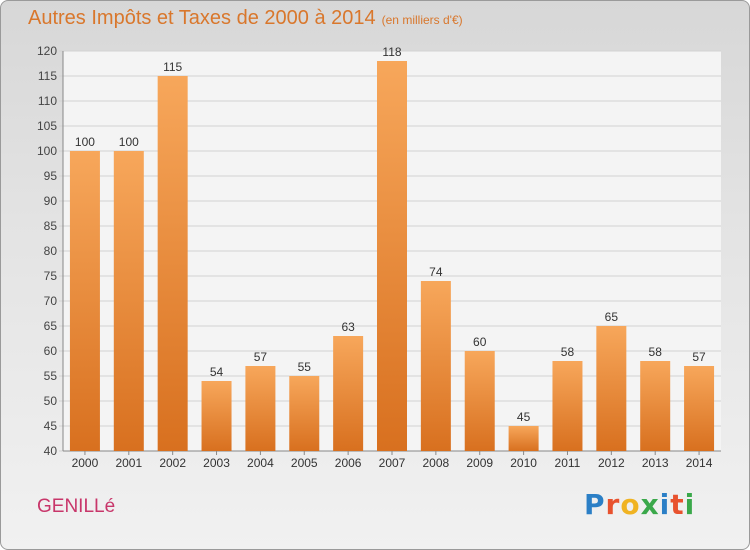 This screenshot has height=550, width=750. Describe the element at coordinates (655, 463) in the screenshot. I see `x-tick-label: 2013` at that location.